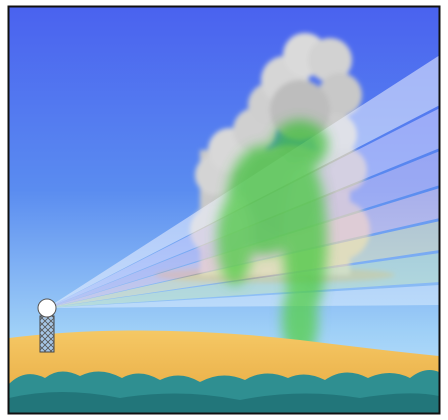 Image resolution: width=448 pixels, height=420 pixels. Describe the element at coordinates (272, 240) in the screenshot. I see `precipitation` at that location.